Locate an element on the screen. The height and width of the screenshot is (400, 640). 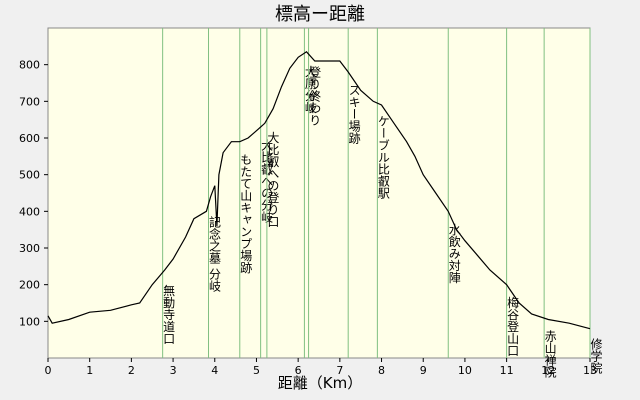
x-tick-label: 0 is located at coordinates (48, 370).